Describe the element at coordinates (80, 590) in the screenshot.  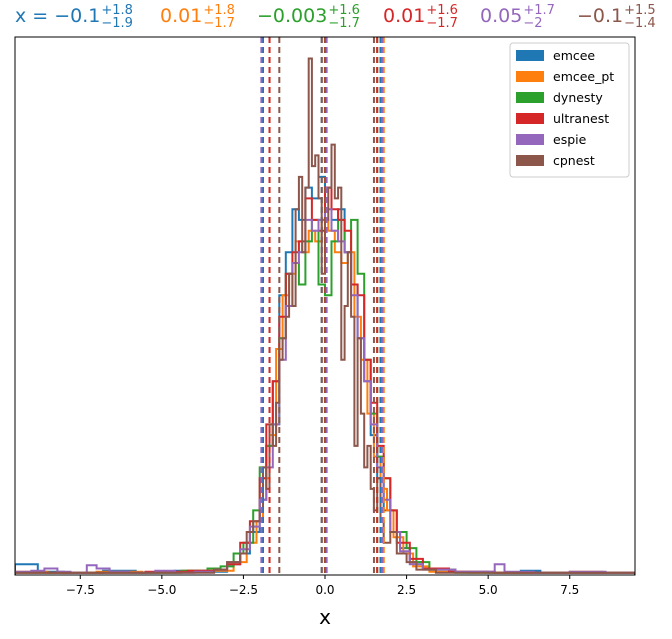
I see `x-tick-label: −7.5` at that location.